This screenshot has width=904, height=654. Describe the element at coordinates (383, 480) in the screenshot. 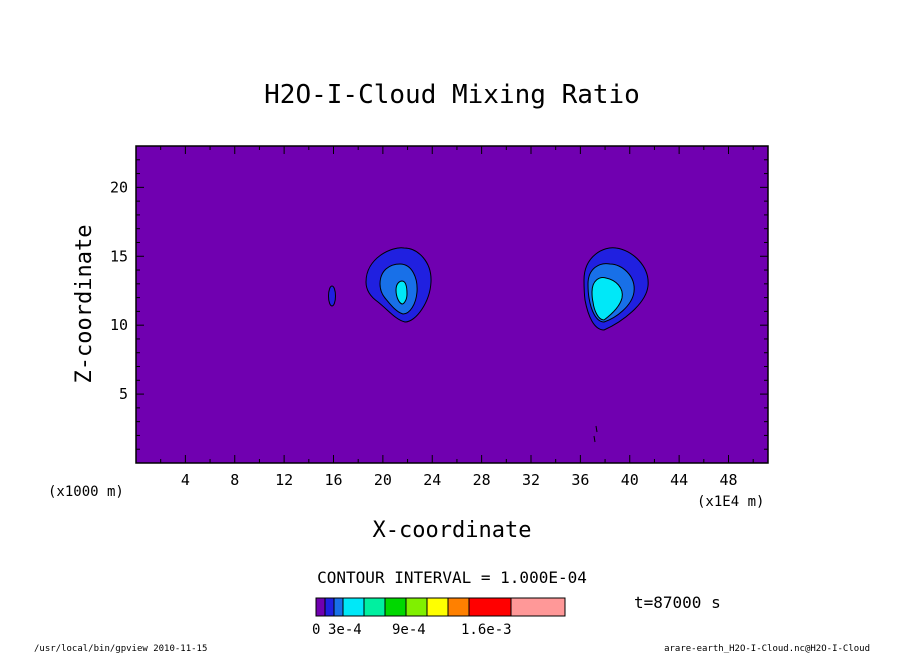

I see `x-tick-label: 20` at that location.